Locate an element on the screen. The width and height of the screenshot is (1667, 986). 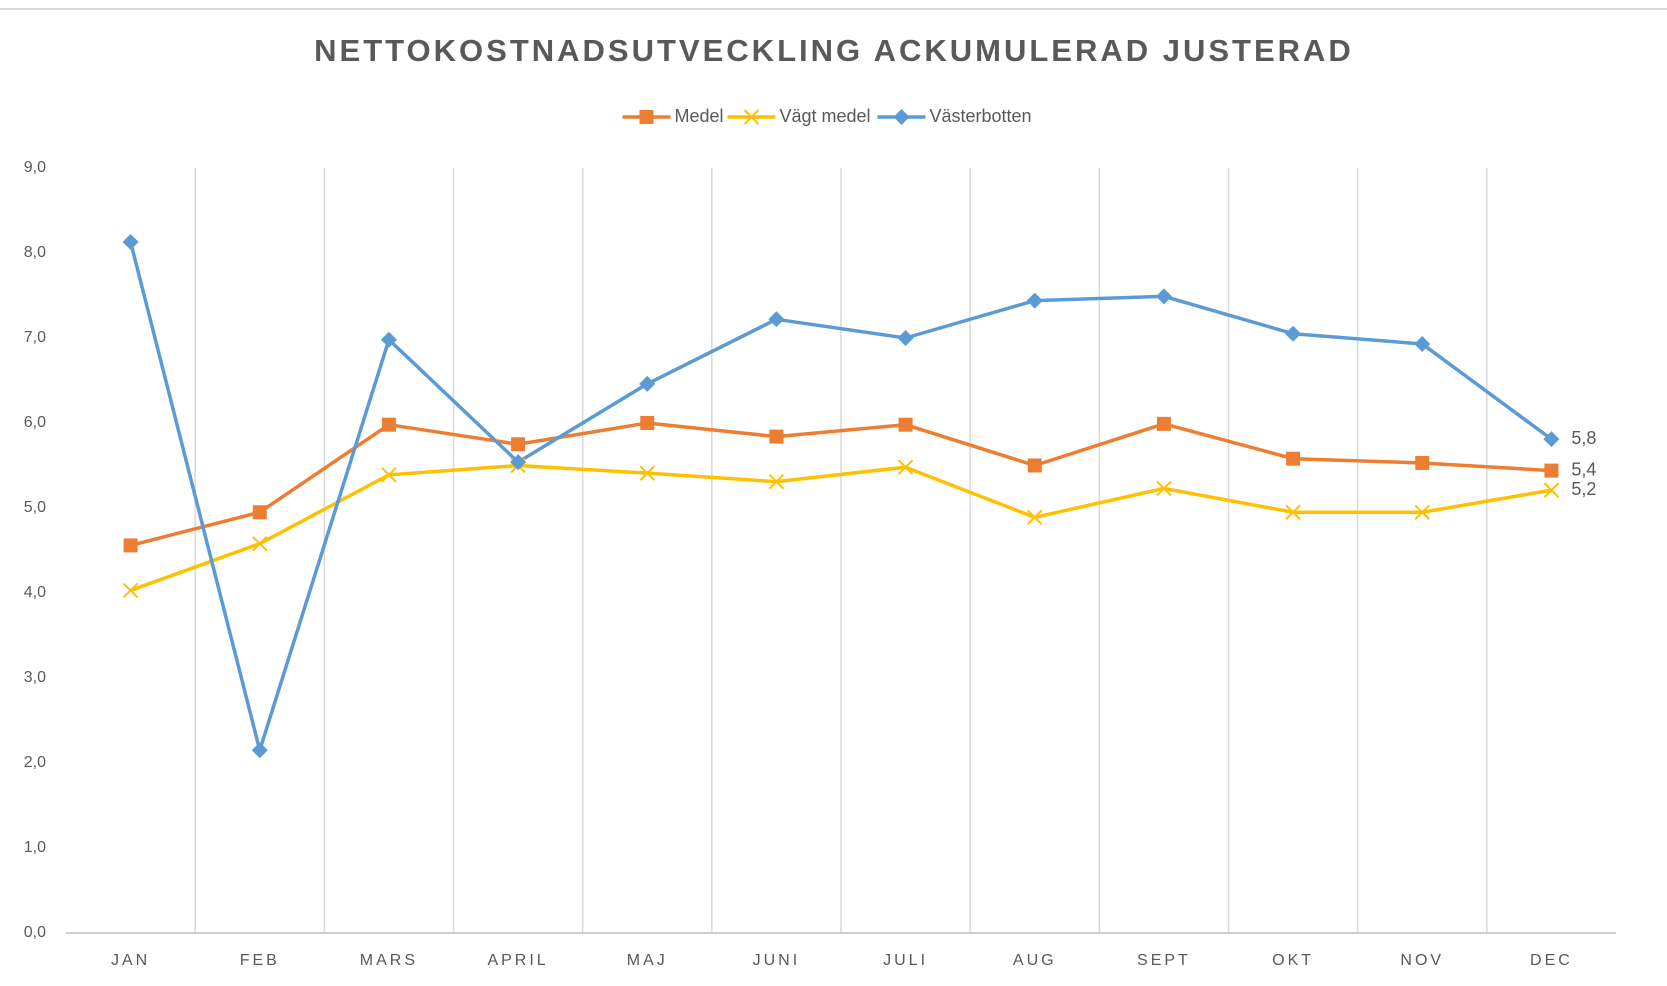
x-tick-label: NOV is located at coordinates (1422, 960).